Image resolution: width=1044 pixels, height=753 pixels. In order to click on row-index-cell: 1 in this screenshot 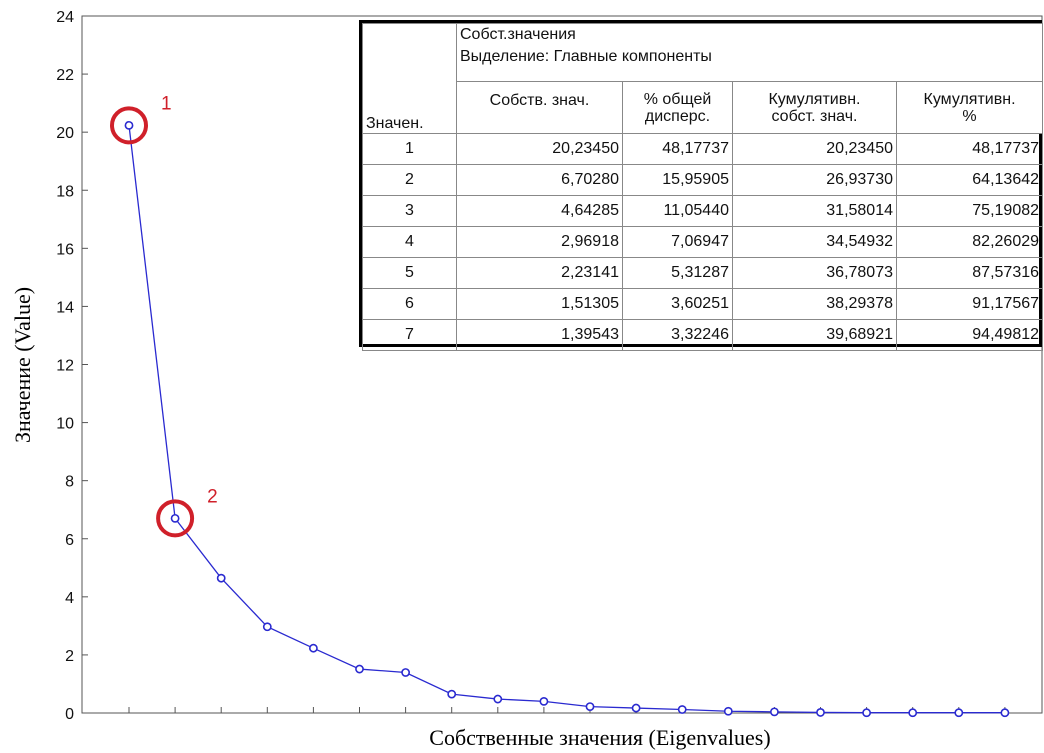, I will do `click(409, 149)`.